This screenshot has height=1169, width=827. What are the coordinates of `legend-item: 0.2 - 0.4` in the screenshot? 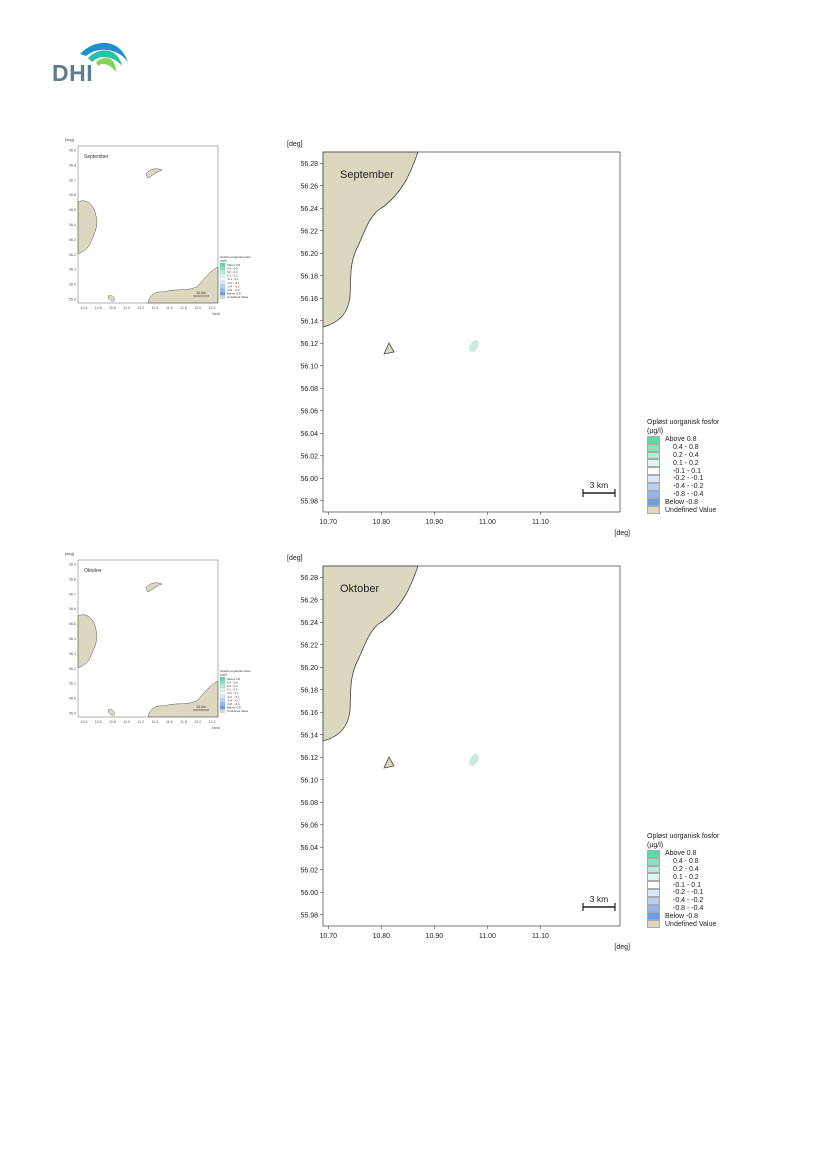 It's located at (702, 869).